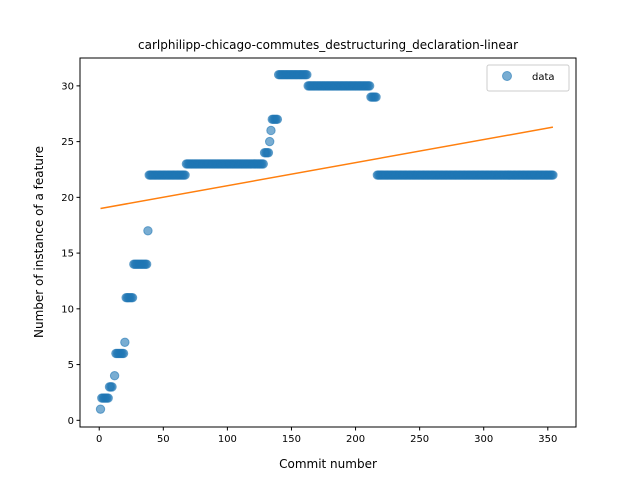 The height and width of the screenshot is (480, 640). I want to click on x-tick-label: 250, so click(419, 439).